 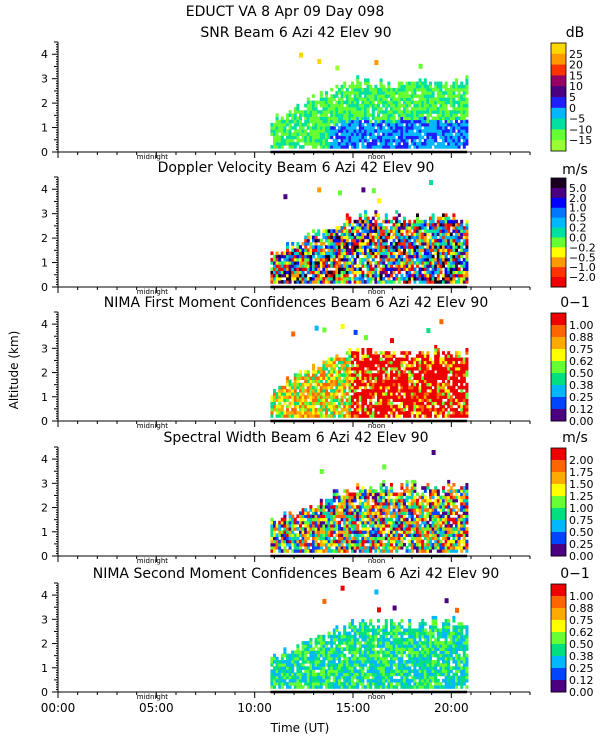 I want to click on midnight-label: midnight, so click(x=152, y=157).